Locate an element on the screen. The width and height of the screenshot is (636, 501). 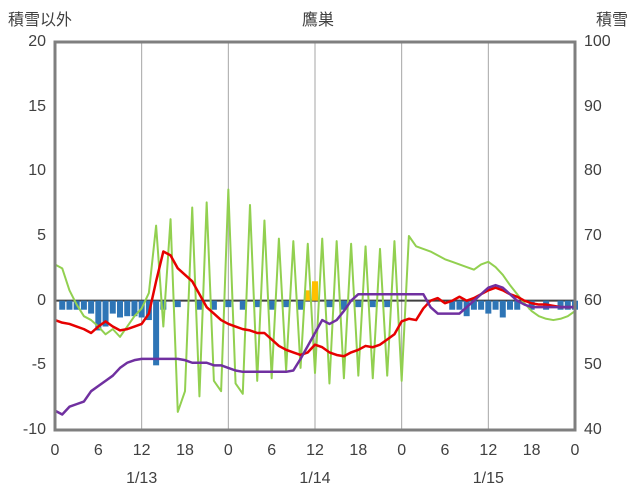
chart-title: 鷹巣 is located at coordinates (317, 20).